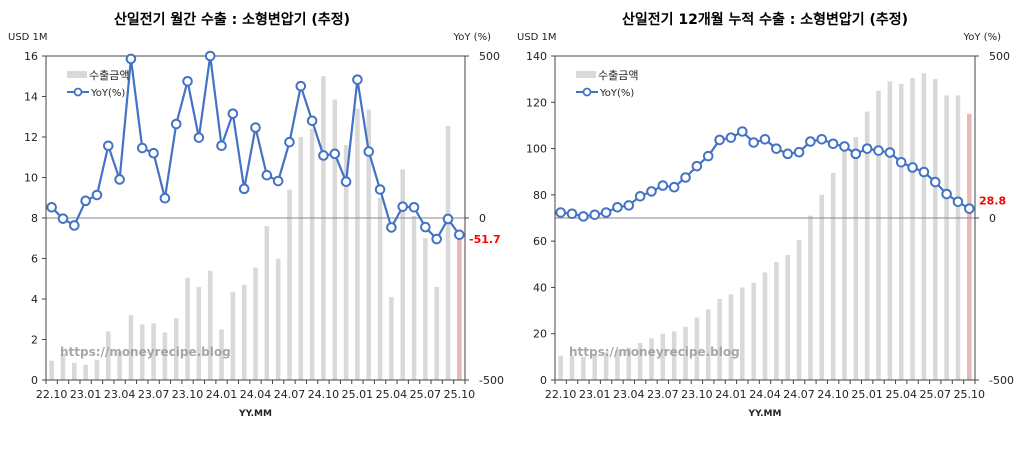 This screenshot has width=1024, height=449. What do you see at coordinates (34, 259) in the screenshot?
I see `y-tick-label: 6` at bounding box center [34, 259].